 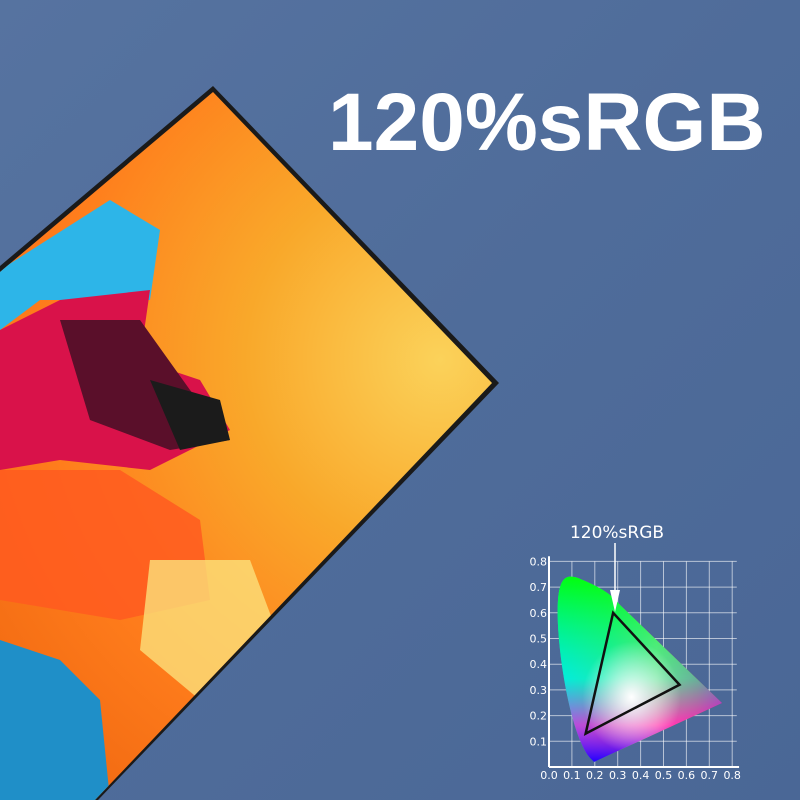 I want to click on y-tick-label: 0.6, so click(x=539, y=613).